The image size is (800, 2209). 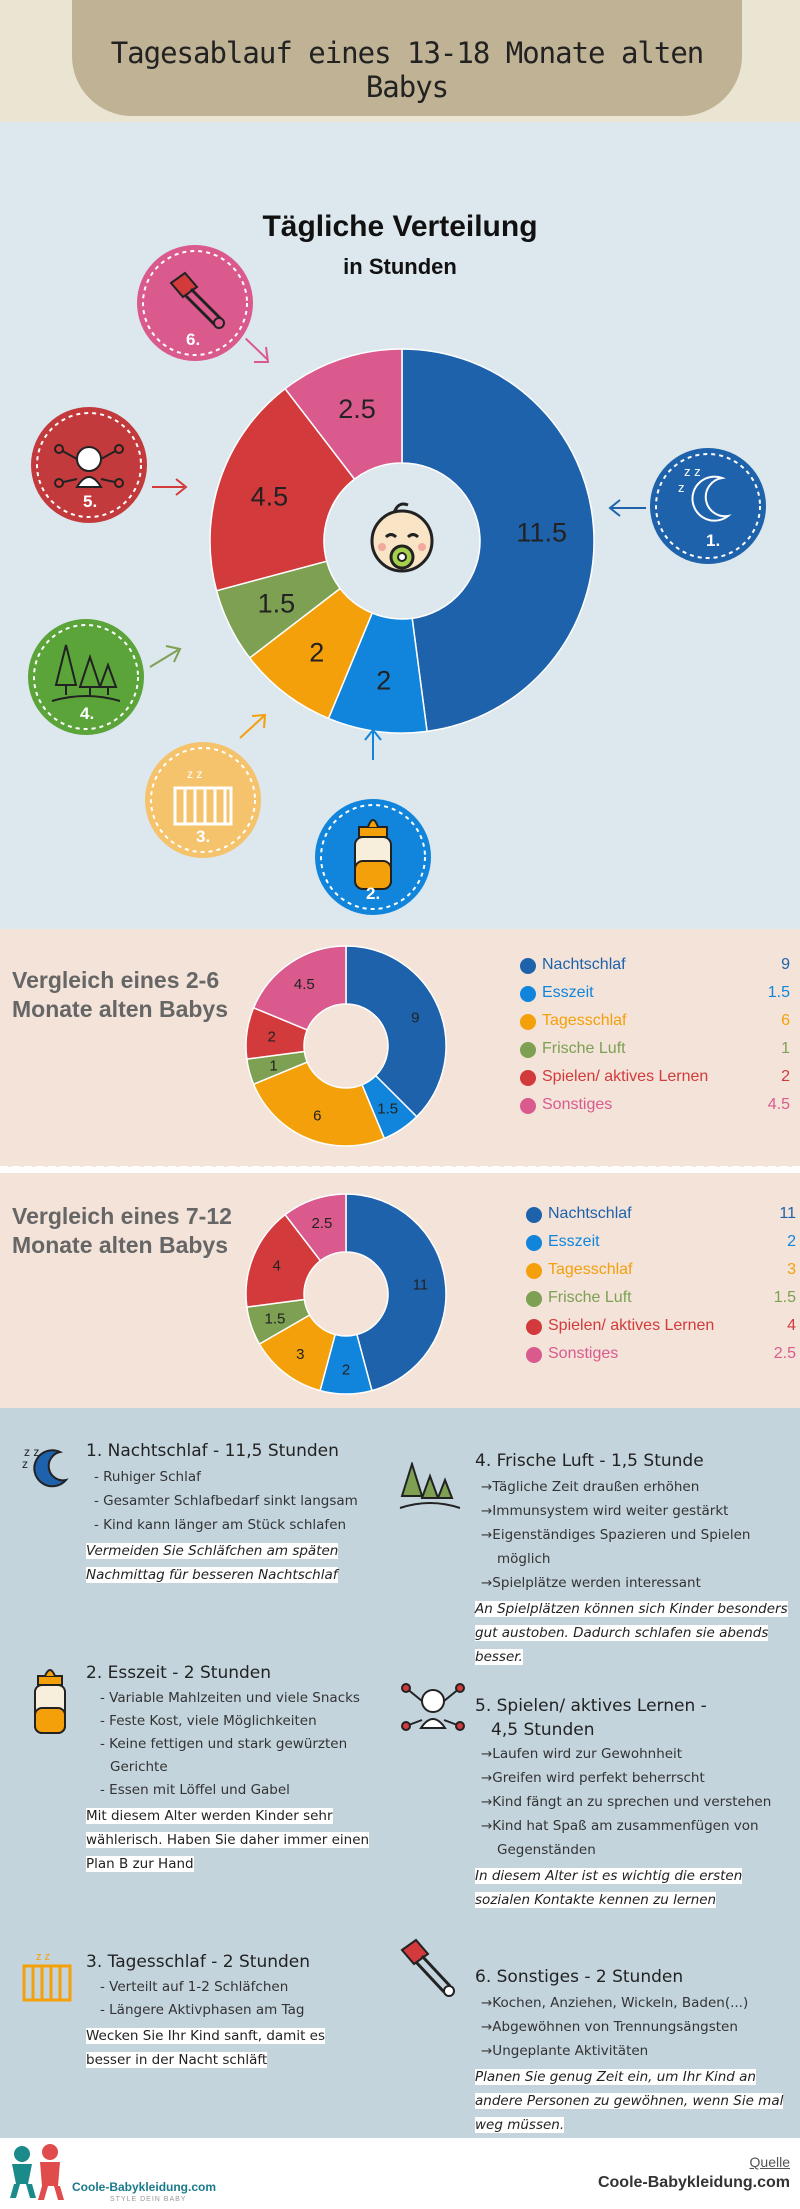 I want to click on legend-item: Esszeit2, so click(x=661, y=1246).